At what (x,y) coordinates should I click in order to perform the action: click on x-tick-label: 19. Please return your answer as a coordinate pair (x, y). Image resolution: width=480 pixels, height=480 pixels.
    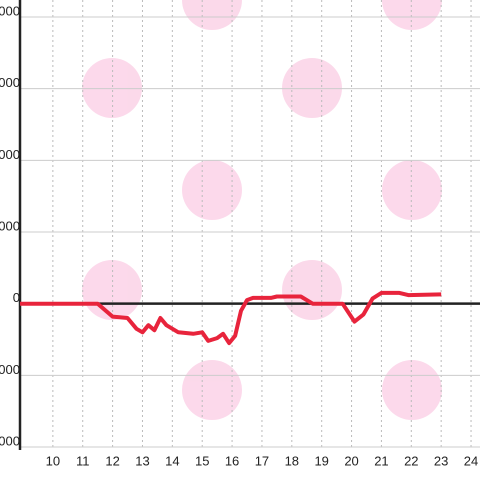
    Looking at the image, I should click on (321, 460).